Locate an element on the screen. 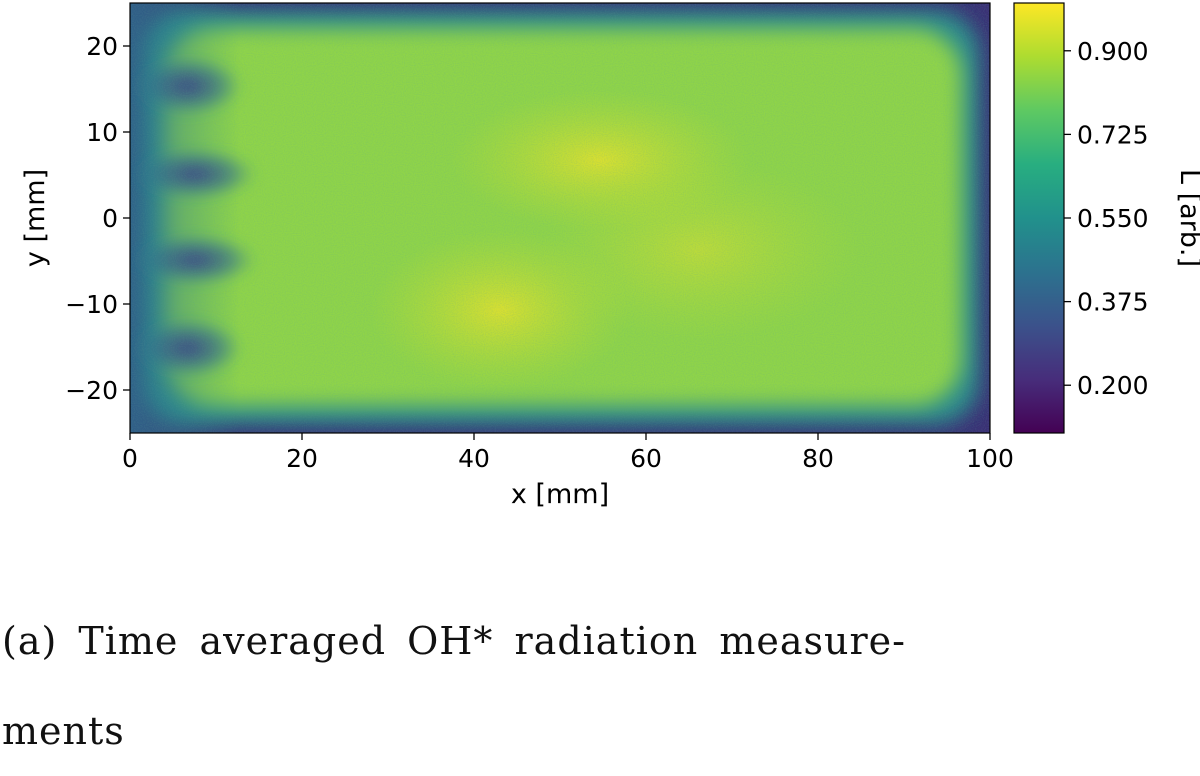 The height and width of the screenshot is (776, 1200). x-tick-label: 60 is located at coordinates (646, 458).